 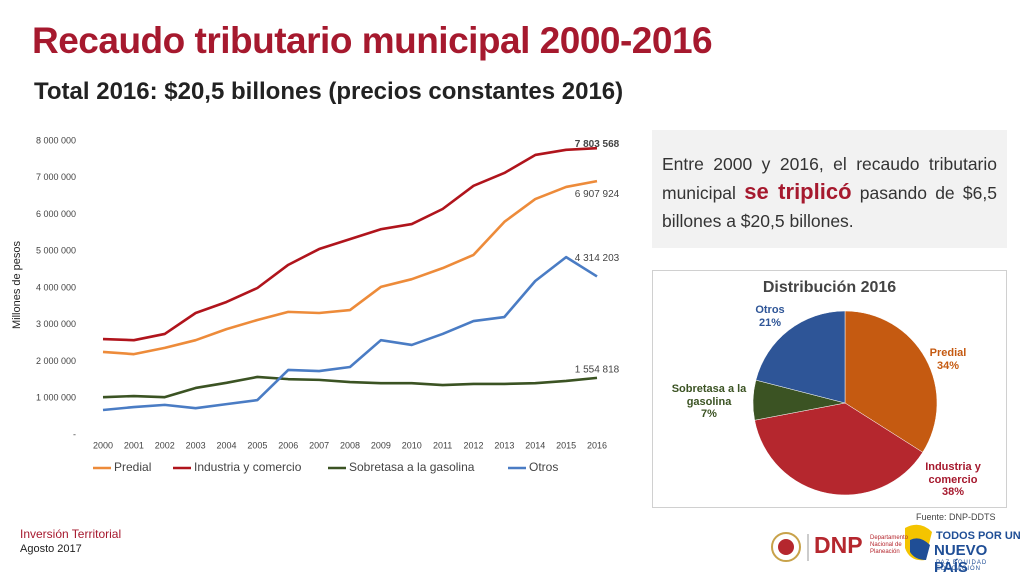 I want to click on x-tick-label: 2016, so click(x=597, y=445).